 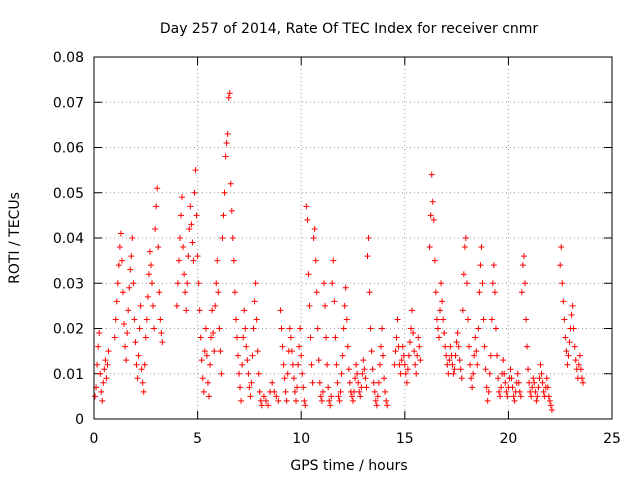 What do you see at coordinates (508, 439) in the screenshot?
I see `x-tick-label: 20` at bounding box center [508, 439].